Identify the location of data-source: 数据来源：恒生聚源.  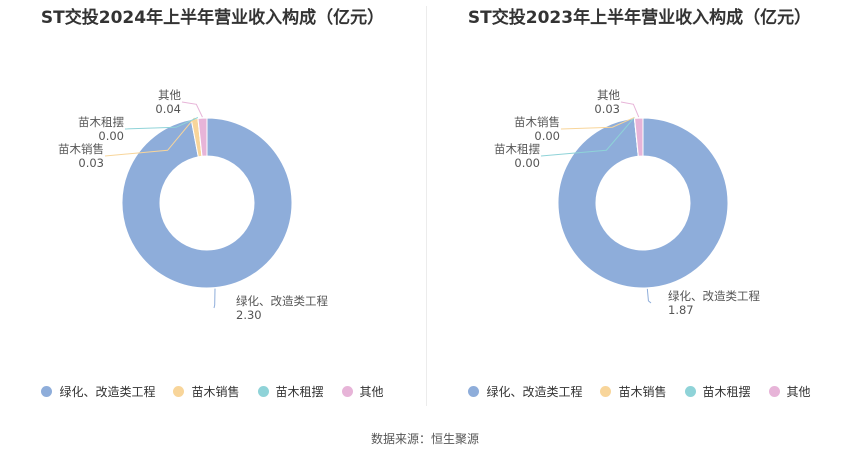
(424, 439).